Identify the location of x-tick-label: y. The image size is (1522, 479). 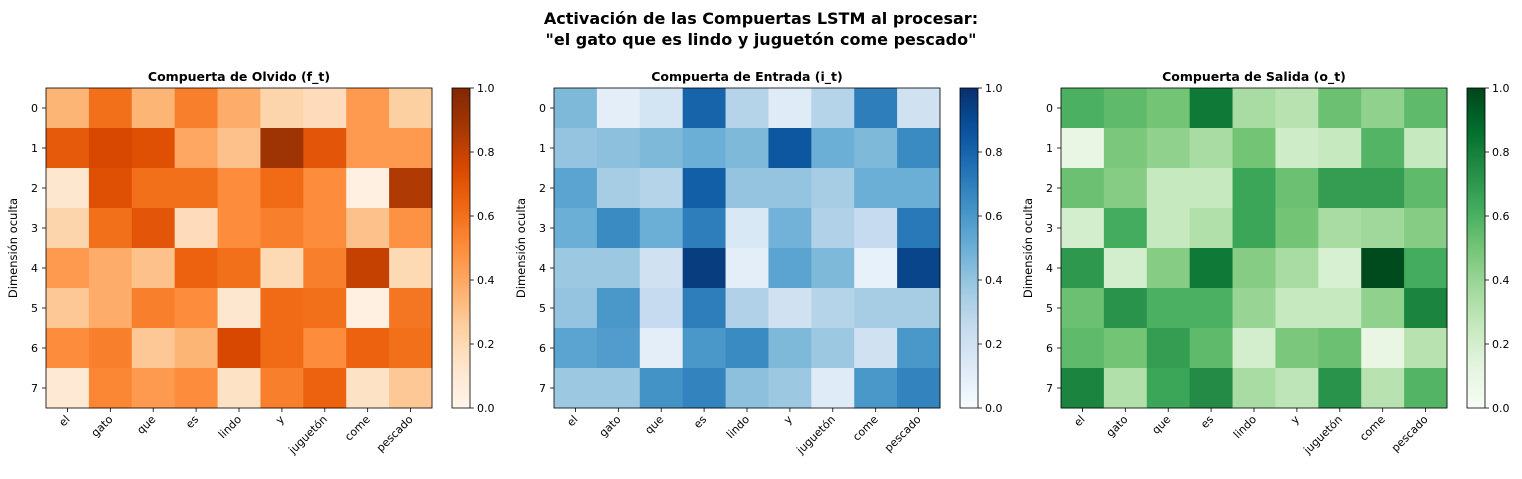
(1295, 420).